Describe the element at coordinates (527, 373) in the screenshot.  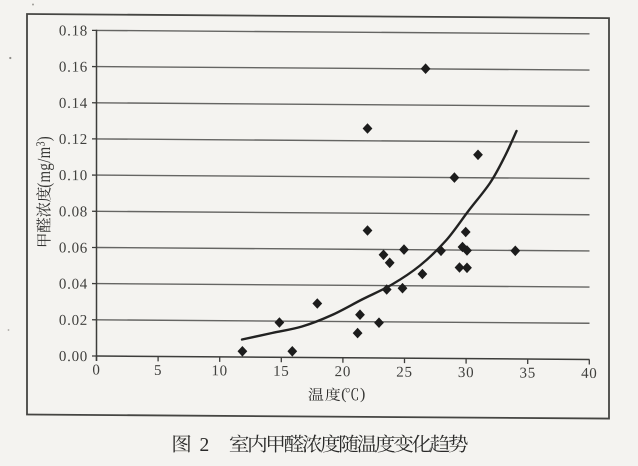
I see `svg-text: 35` at that location.